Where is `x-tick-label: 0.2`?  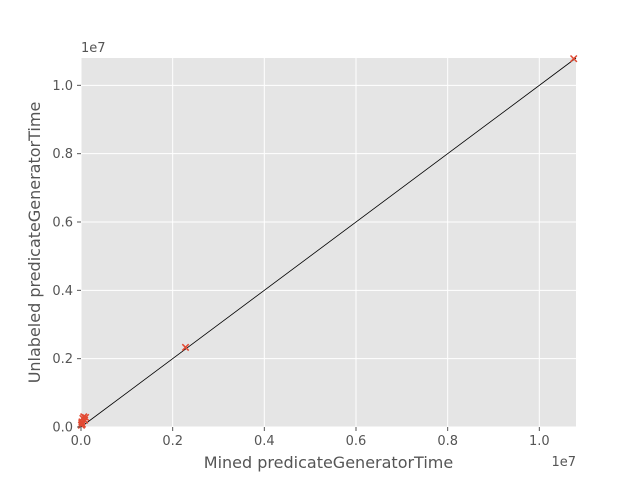
x-tick-label: 0.2 is located at coordinates (172, 441).